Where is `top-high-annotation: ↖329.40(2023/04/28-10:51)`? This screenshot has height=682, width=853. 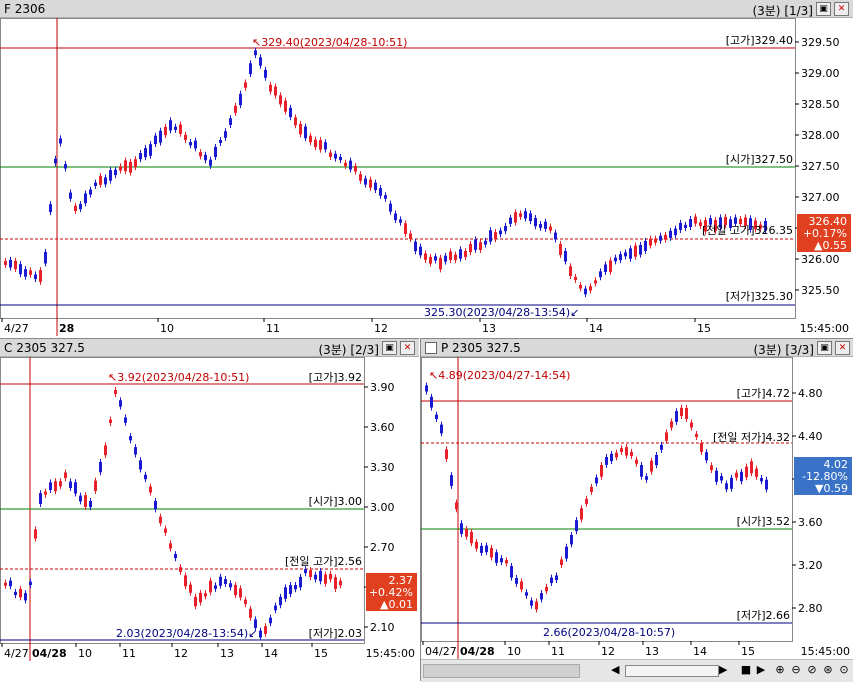
top-high-annotation: ↖329.40(2023/04/28-10:51) is located at coordinates (329, 42).